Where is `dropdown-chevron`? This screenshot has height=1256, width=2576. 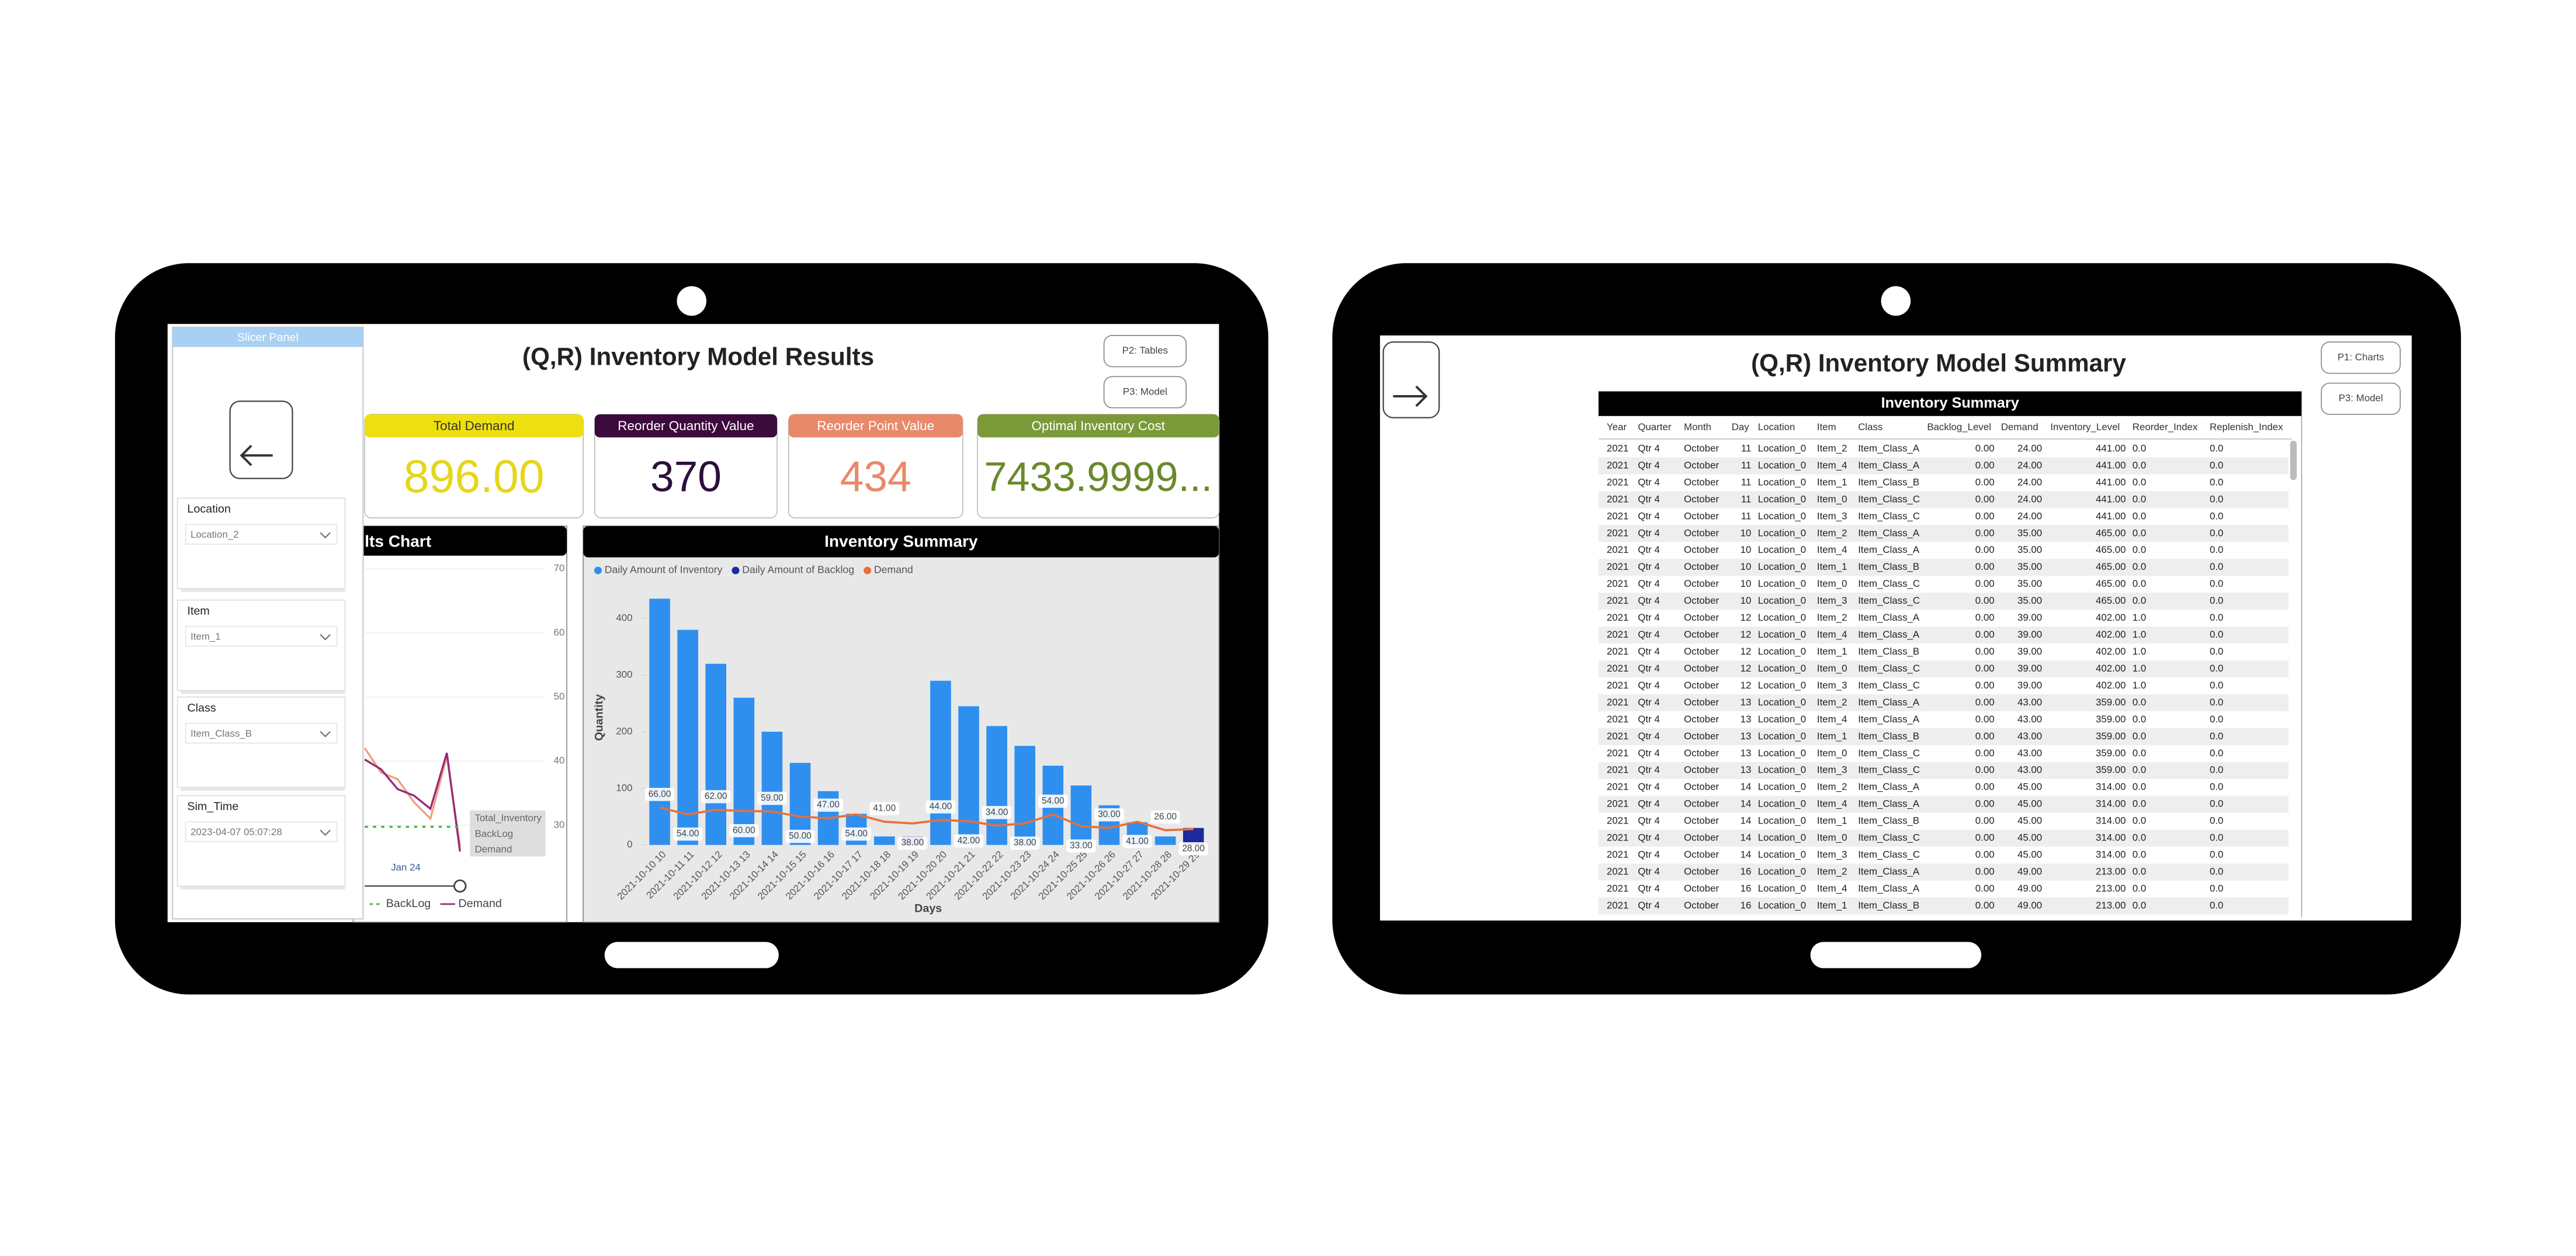
dropdown-chevron is located at coordinates (325, 535).